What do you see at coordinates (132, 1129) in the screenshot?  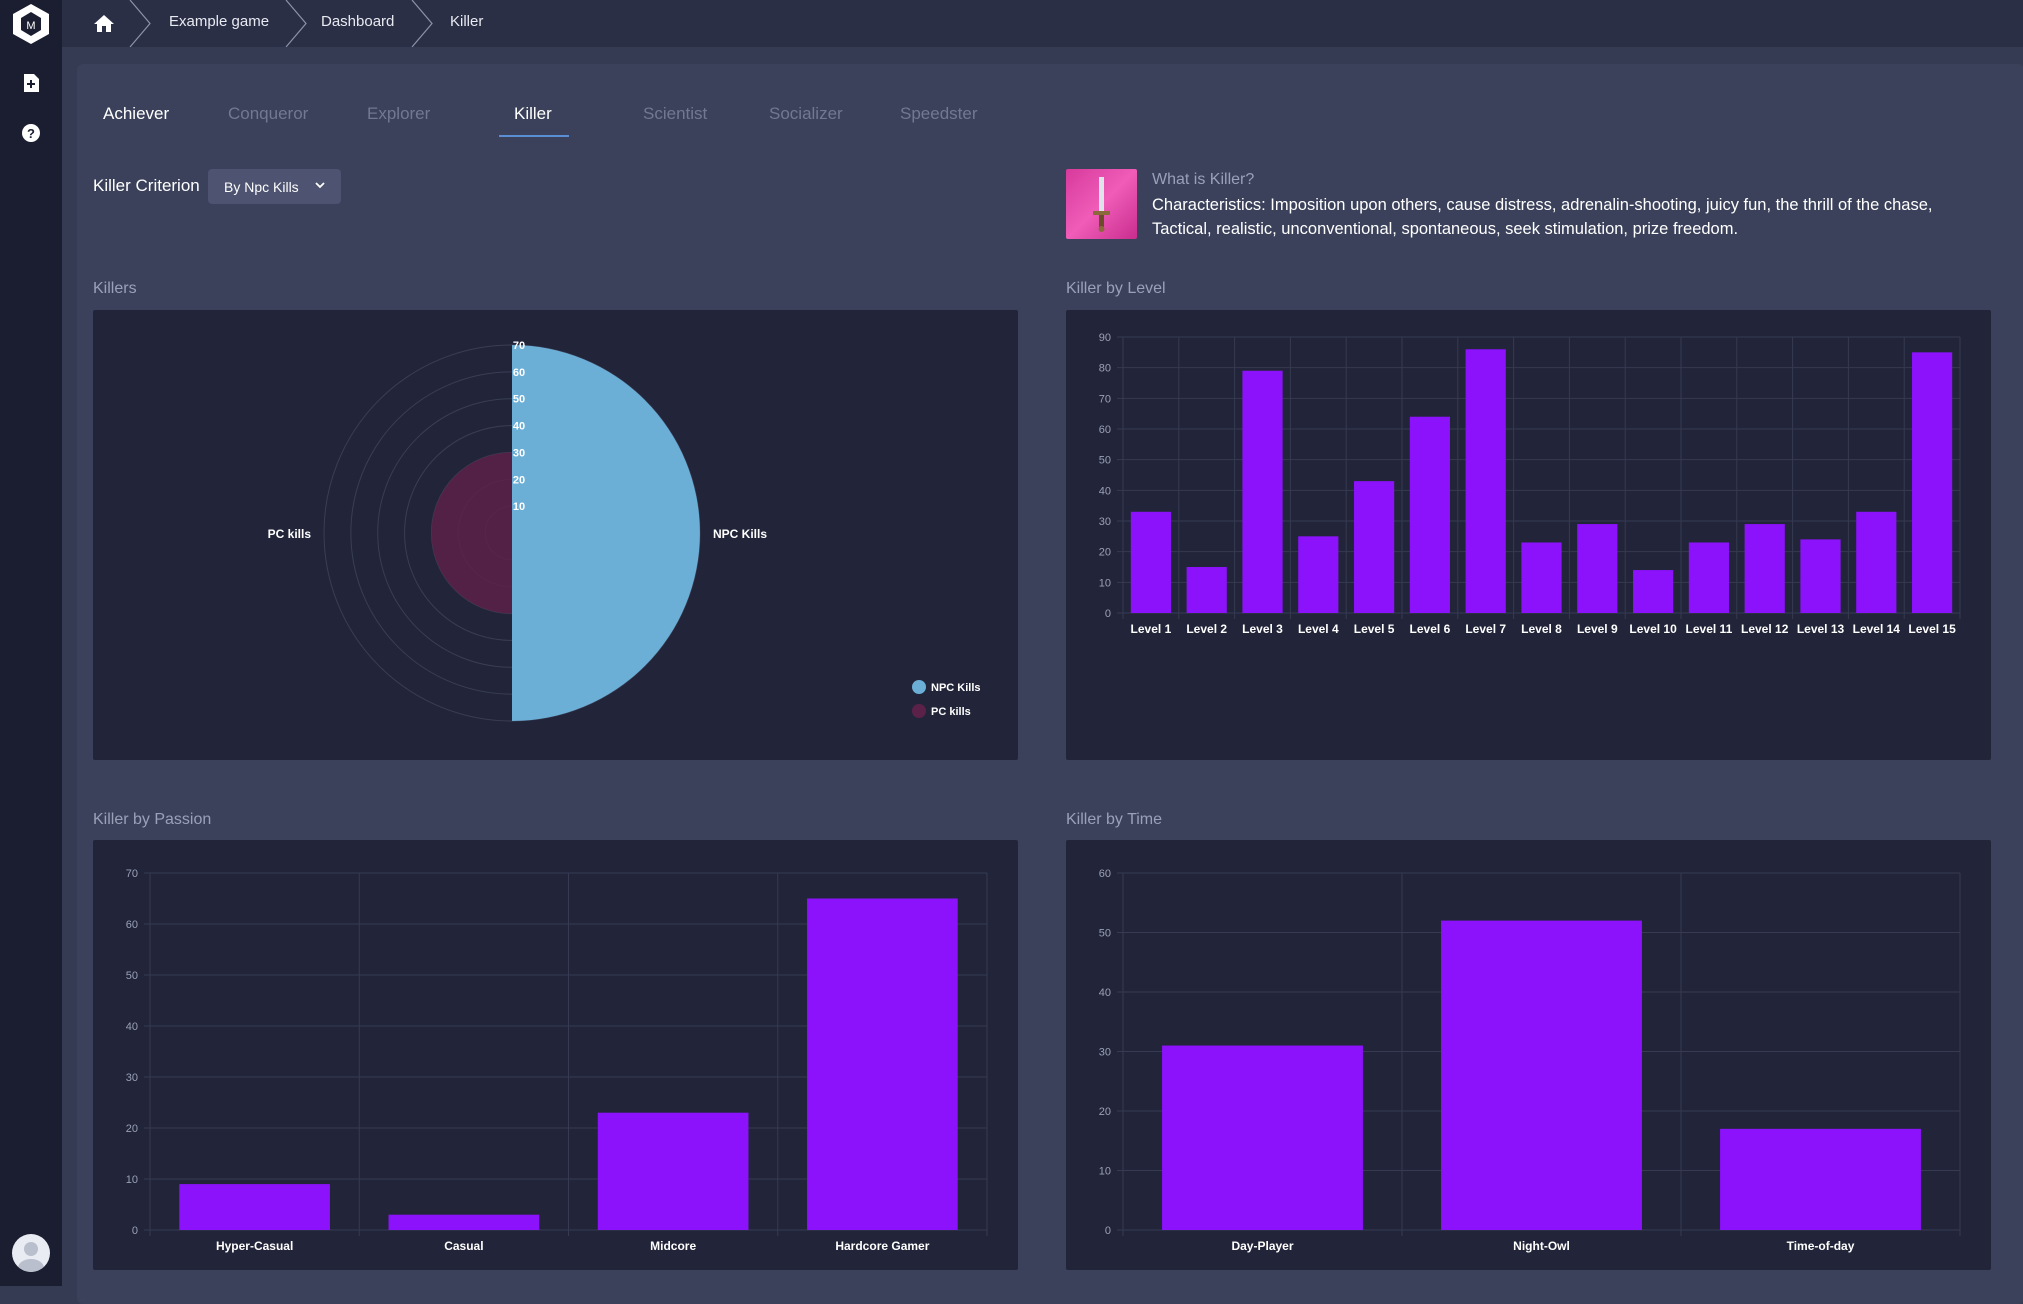 I see `y-tick-label: 20` at bounding box center [132, 1129].